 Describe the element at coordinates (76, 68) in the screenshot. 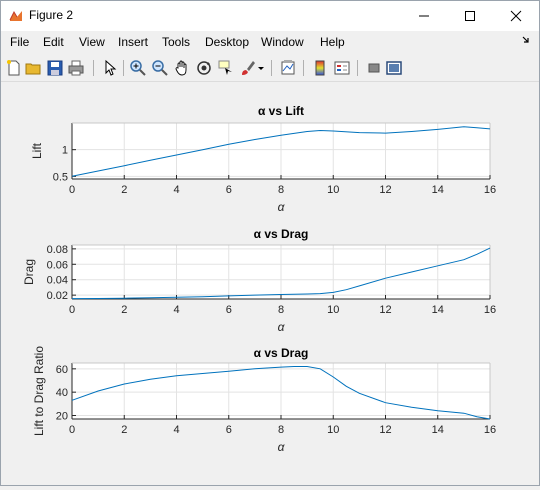

I see `print-icon` at that location.